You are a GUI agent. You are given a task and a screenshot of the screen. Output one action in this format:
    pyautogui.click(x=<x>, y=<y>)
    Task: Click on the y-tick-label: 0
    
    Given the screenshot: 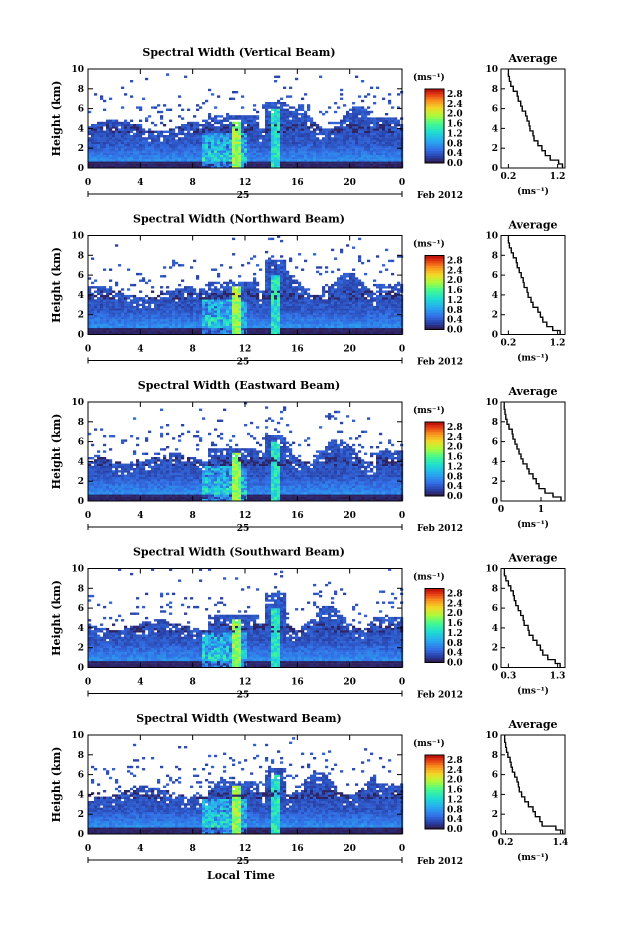 What is the action you would take?
    pyautogui.click(x=81, y=169)
    